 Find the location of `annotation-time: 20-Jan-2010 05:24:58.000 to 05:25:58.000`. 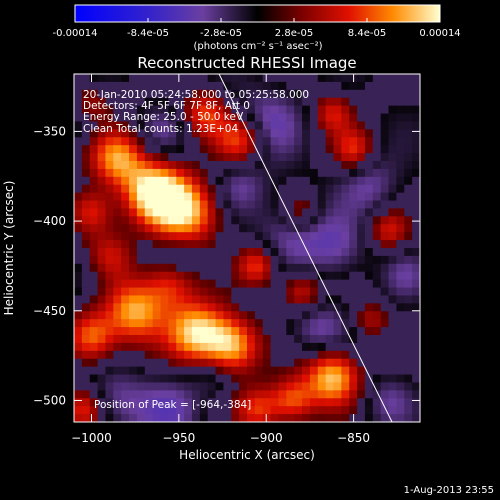

annotation-time: 20-Jan-2010 05:24:58.000 to 05:25:58.000 is located at coordinates (196, 95).